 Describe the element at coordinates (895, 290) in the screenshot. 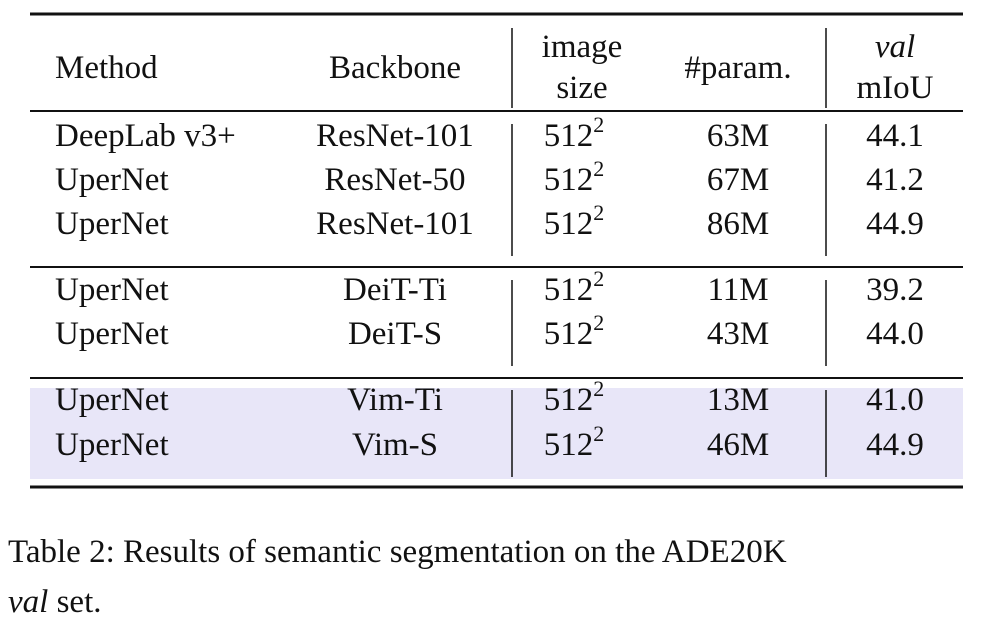

I see `cell: 39.2` at that location.